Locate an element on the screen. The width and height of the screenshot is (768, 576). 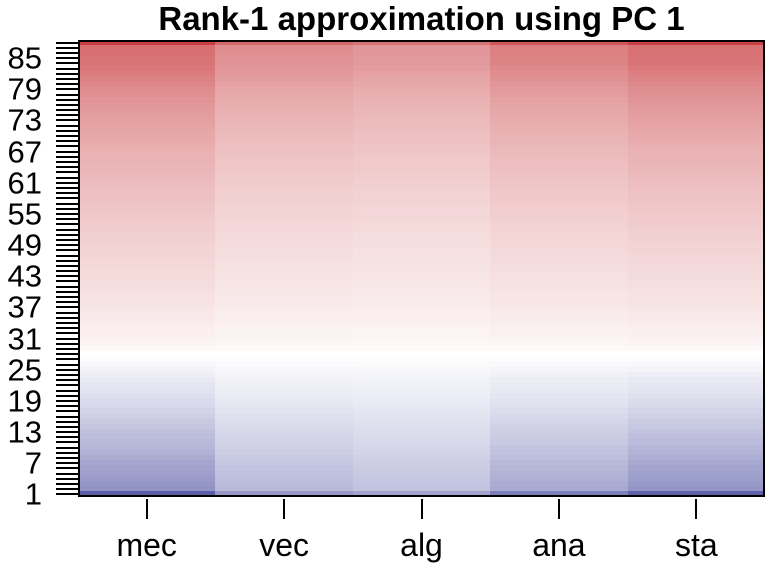
x-axis-label-alg: alg is located at coordinates (421, 545).